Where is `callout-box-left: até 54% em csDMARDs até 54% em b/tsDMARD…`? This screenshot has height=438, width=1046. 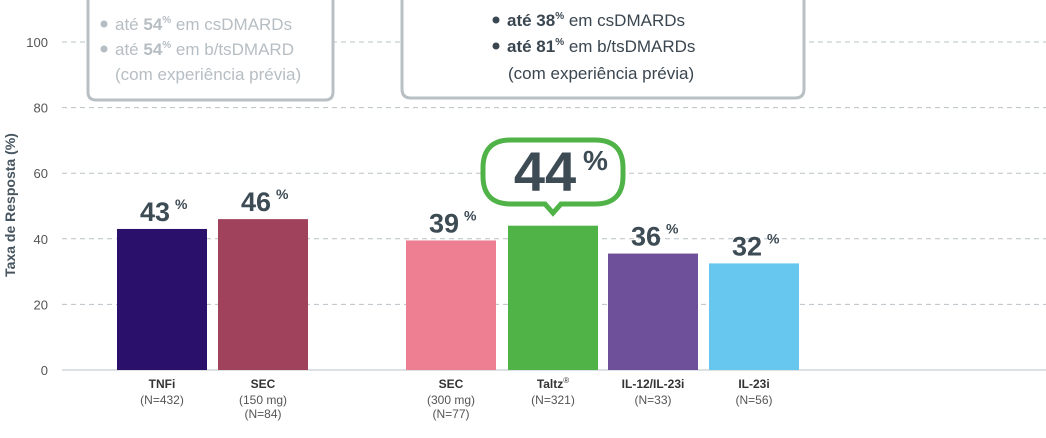 callout-box-left: até 54% em csDMARDs até 54% em b/tsDMARD… is located at coordinates (210, 51).